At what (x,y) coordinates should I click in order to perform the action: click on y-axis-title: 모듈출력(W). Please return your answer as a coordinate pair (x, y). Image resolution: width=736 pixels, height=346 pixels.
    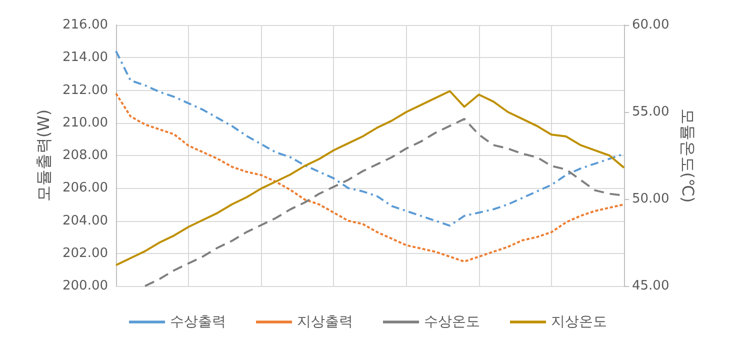
    Looking at the image, I should click on (44, 155).